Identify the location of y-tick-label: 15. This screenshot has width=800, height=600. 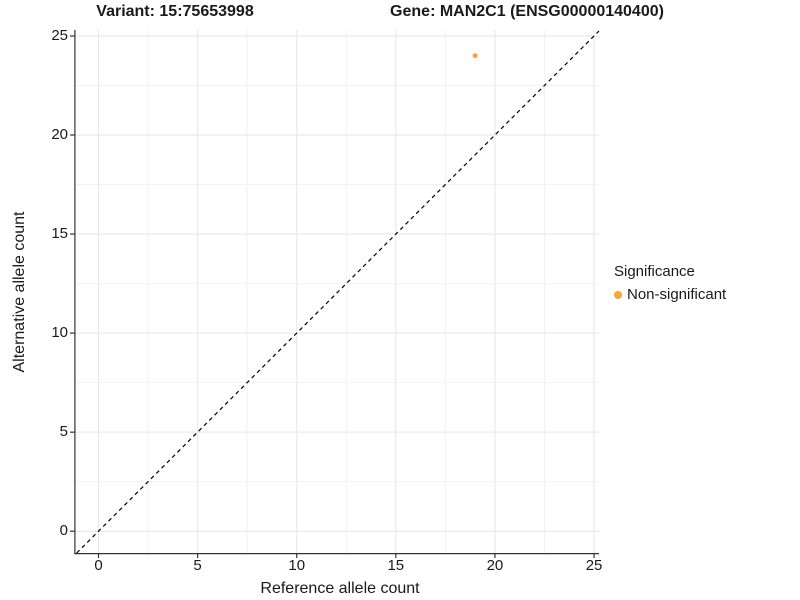
(59, 234).